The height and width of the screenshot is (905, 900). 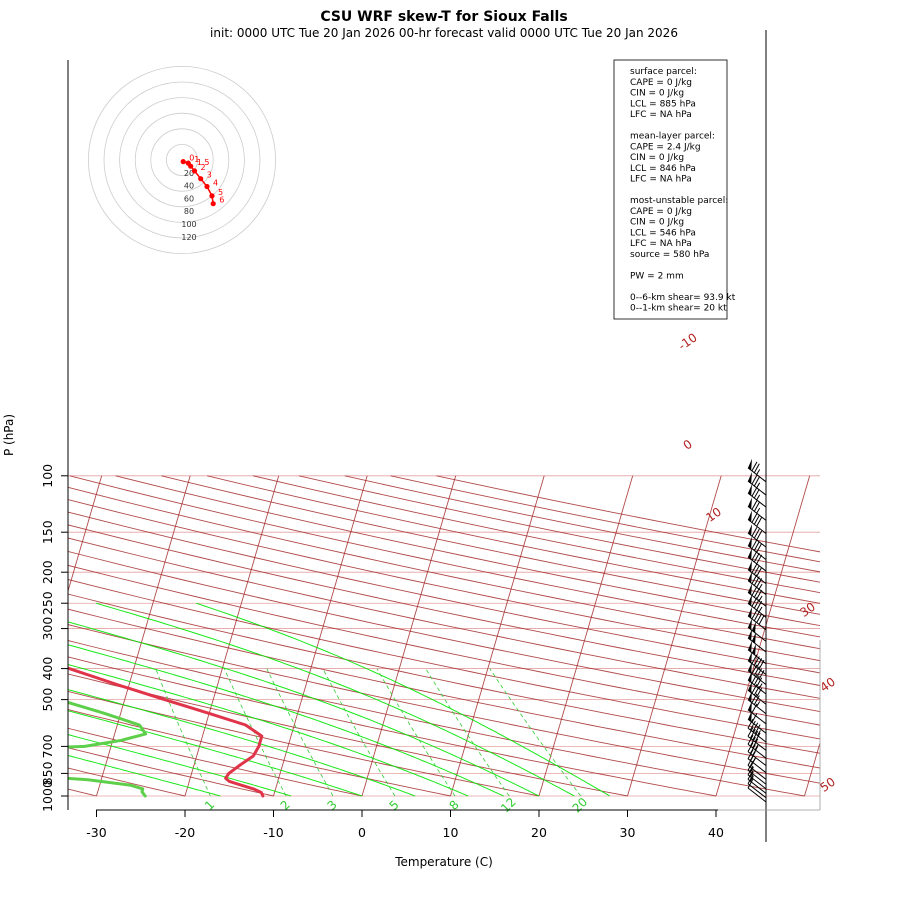 I want to click on sounding-profiles, so click(x=166, y=732).